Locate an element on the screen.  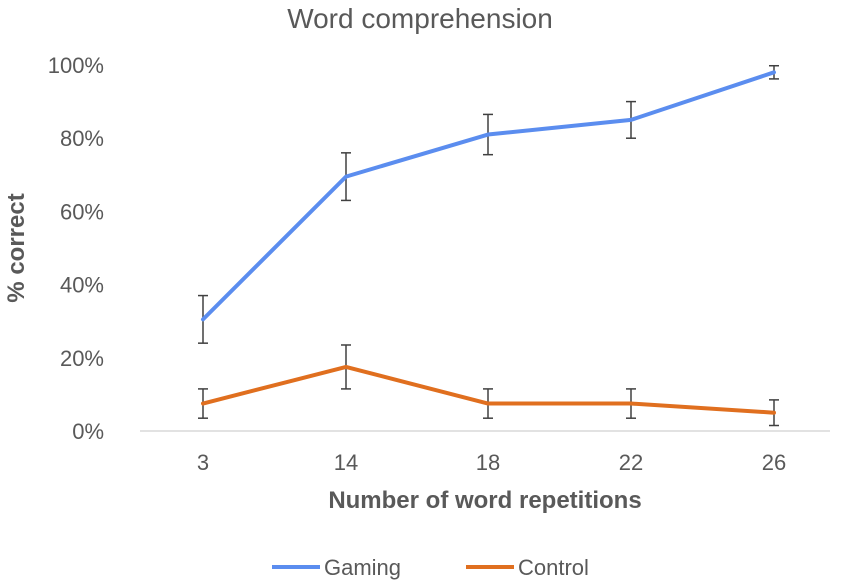
x-tick-label: 22 is located at coordinates (631, 462).